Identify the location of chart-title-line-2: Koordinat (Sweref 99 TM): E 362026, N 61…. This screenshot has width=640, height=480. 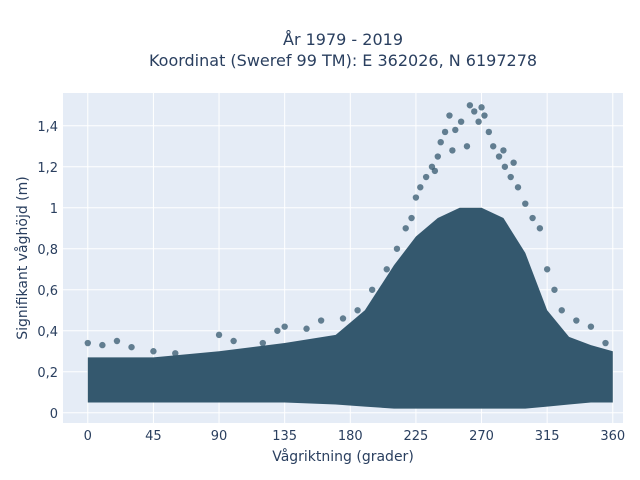
(343, 60).